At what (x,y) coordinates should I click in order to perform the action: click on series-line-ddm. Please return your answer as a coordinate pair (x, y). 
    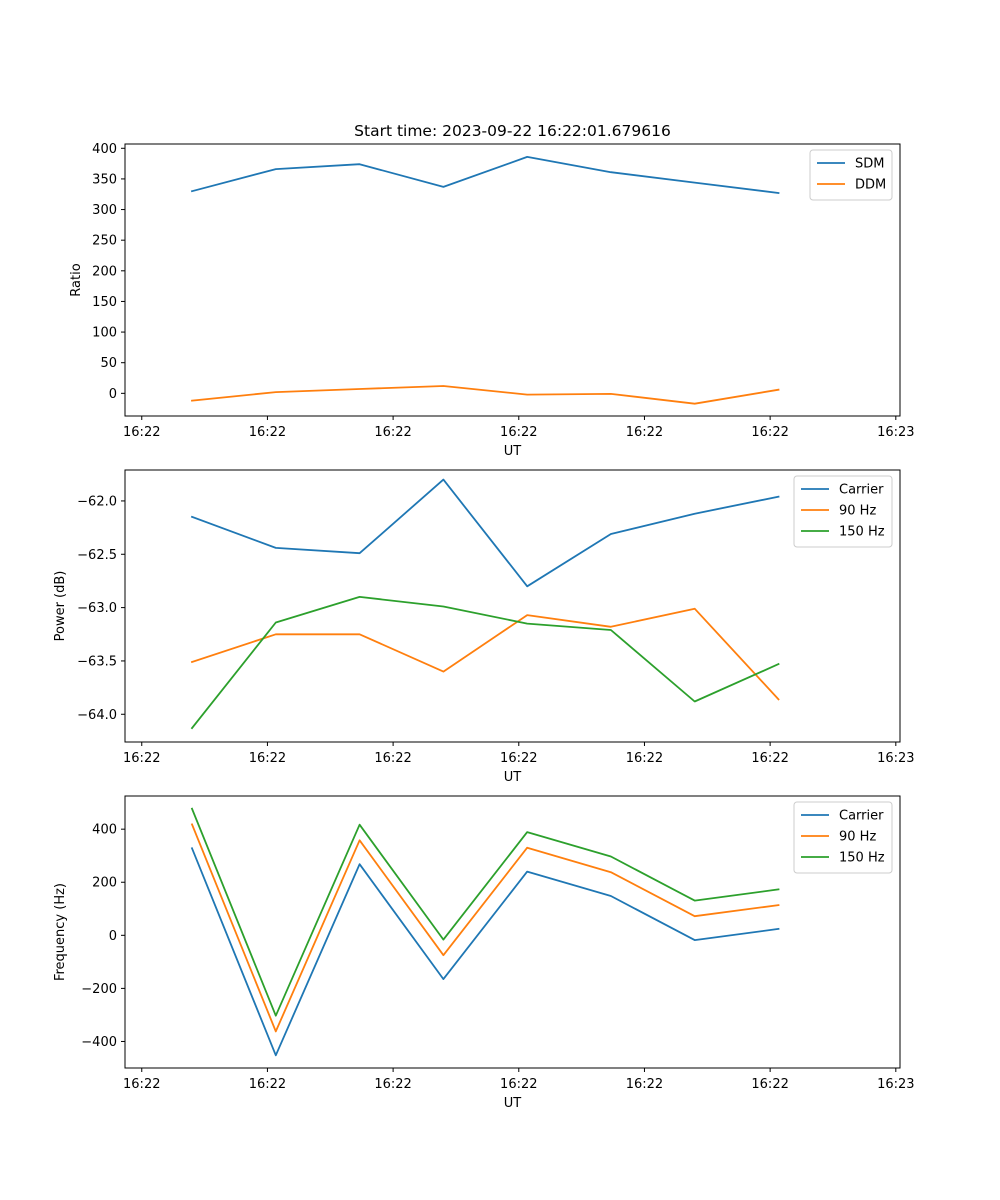
    Looking at the image, I should click on (485, 395).